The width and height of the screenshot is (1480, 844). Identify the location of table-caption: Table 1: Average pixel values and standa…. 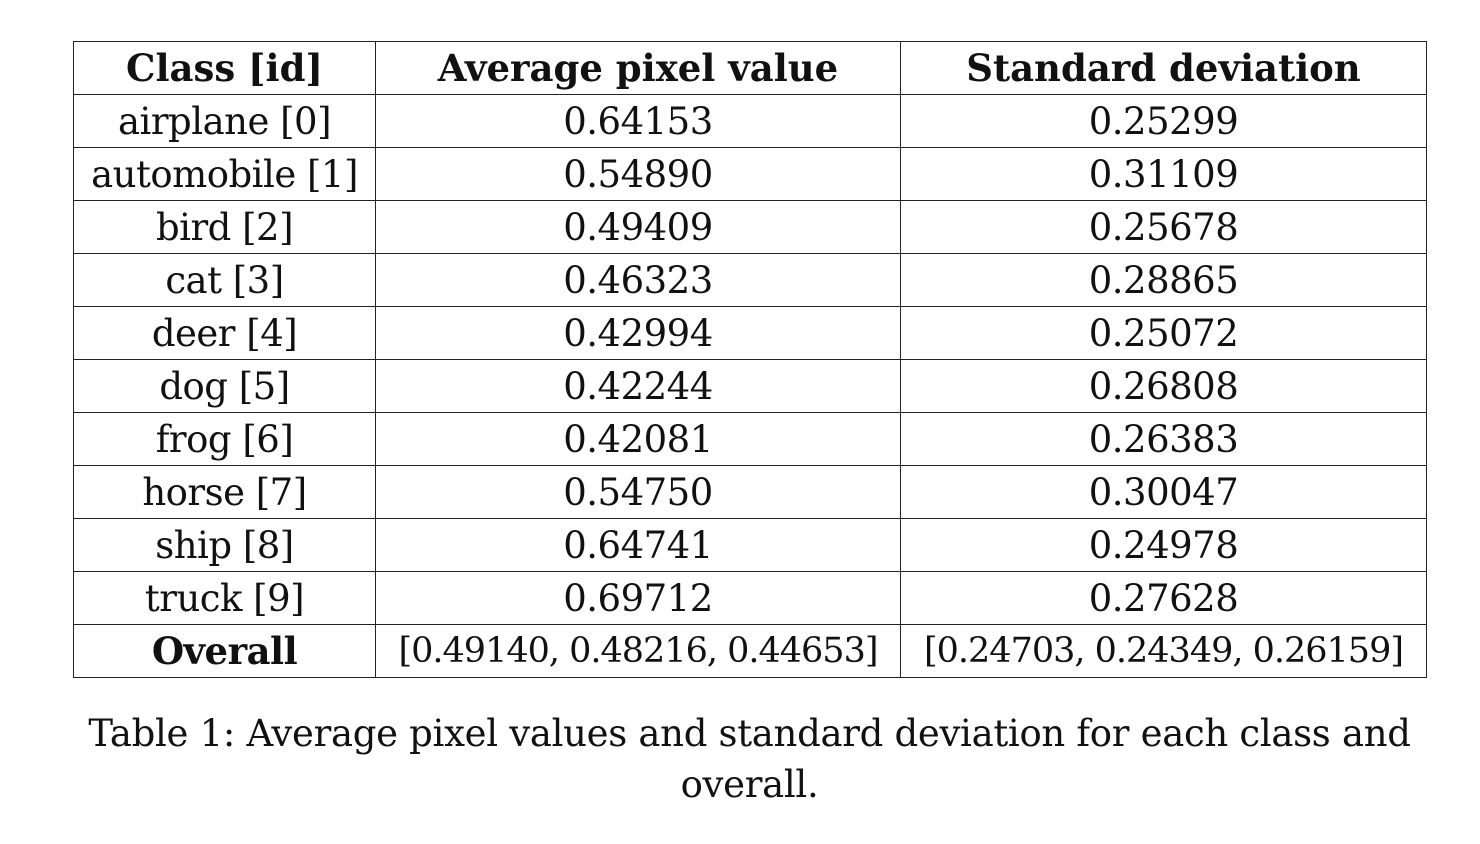
(749, 759).